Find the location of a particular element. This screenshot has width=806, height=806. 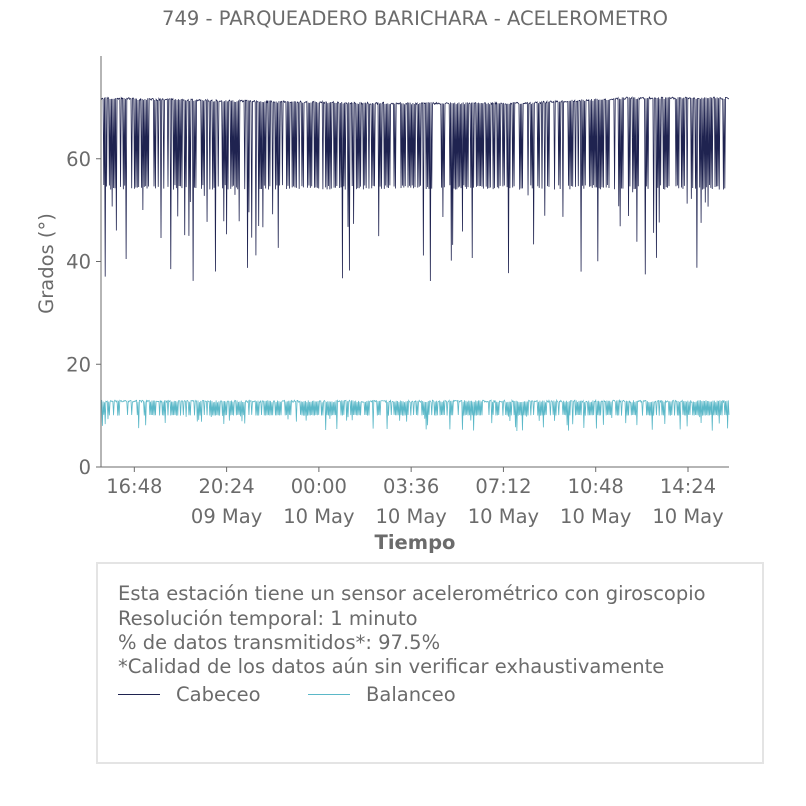

legend-label-cabeceo: Cabeceo is located at coordinates (218, 694).